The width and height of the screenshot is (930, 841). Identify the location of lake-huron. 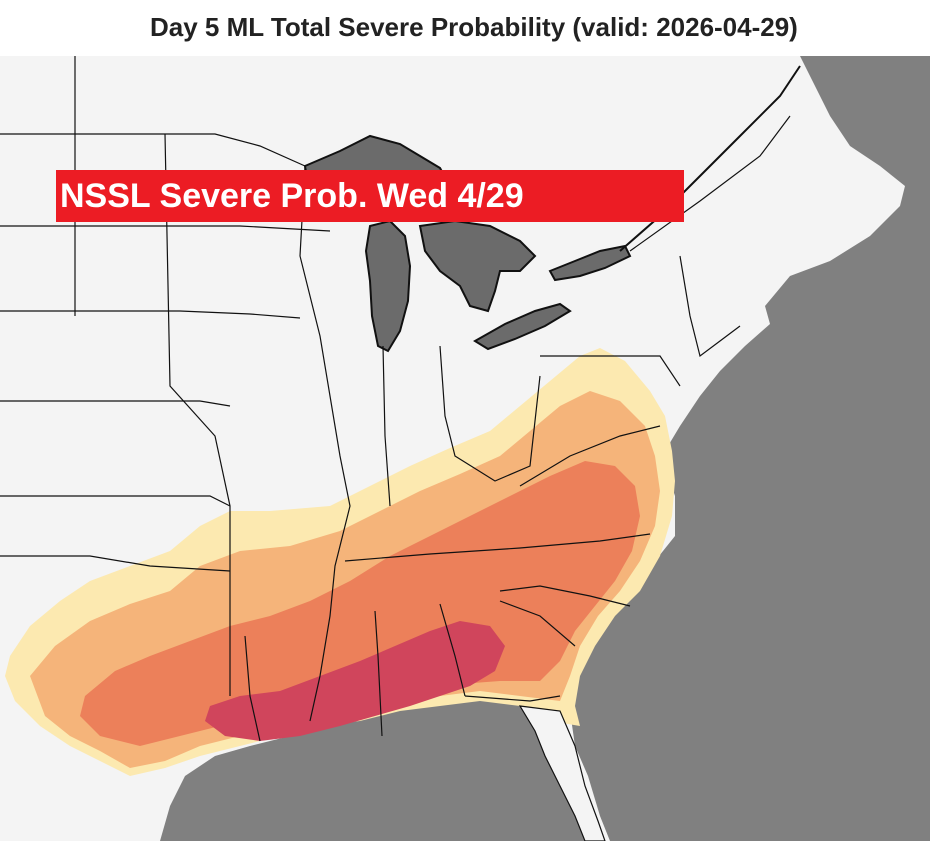
(477, 266).